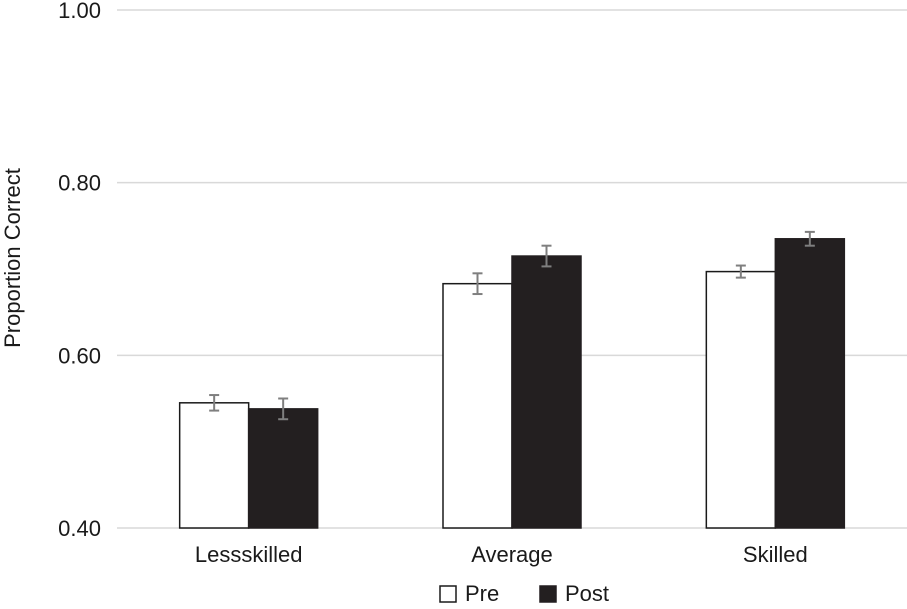 The image size is (907, 609). What do you see at coordinates (12, 258) in the screenshot?
I see `y-axis-title: Proportion Correct` at bounding box center [12, 258].